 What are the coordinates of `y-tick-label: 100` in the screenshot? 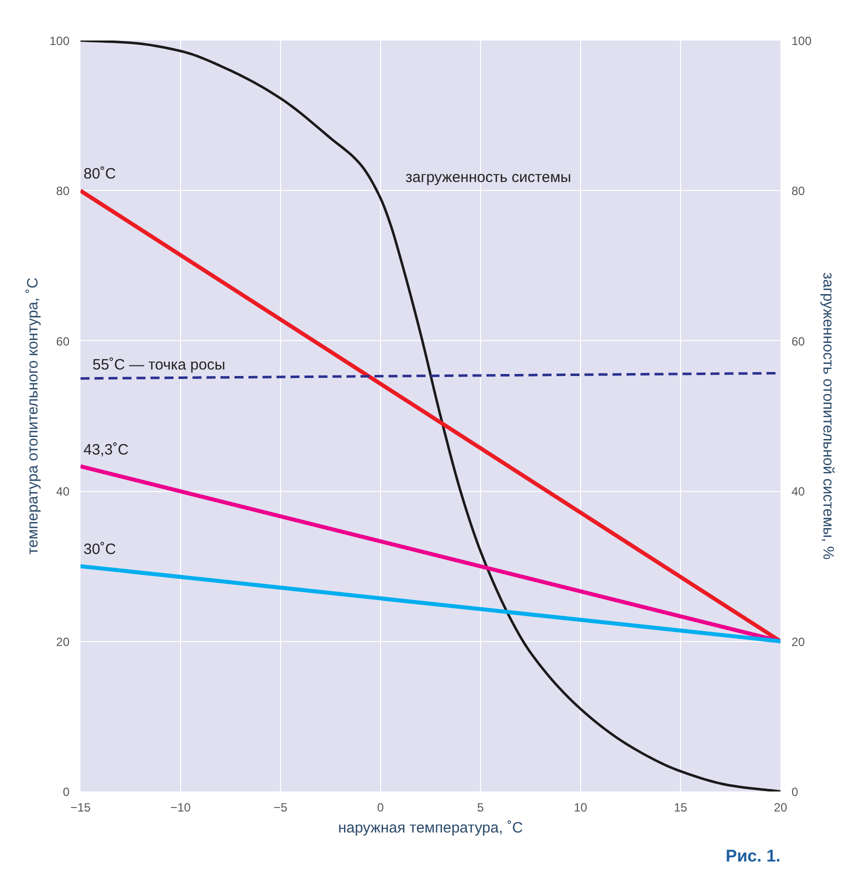 It's located at (59, 41).